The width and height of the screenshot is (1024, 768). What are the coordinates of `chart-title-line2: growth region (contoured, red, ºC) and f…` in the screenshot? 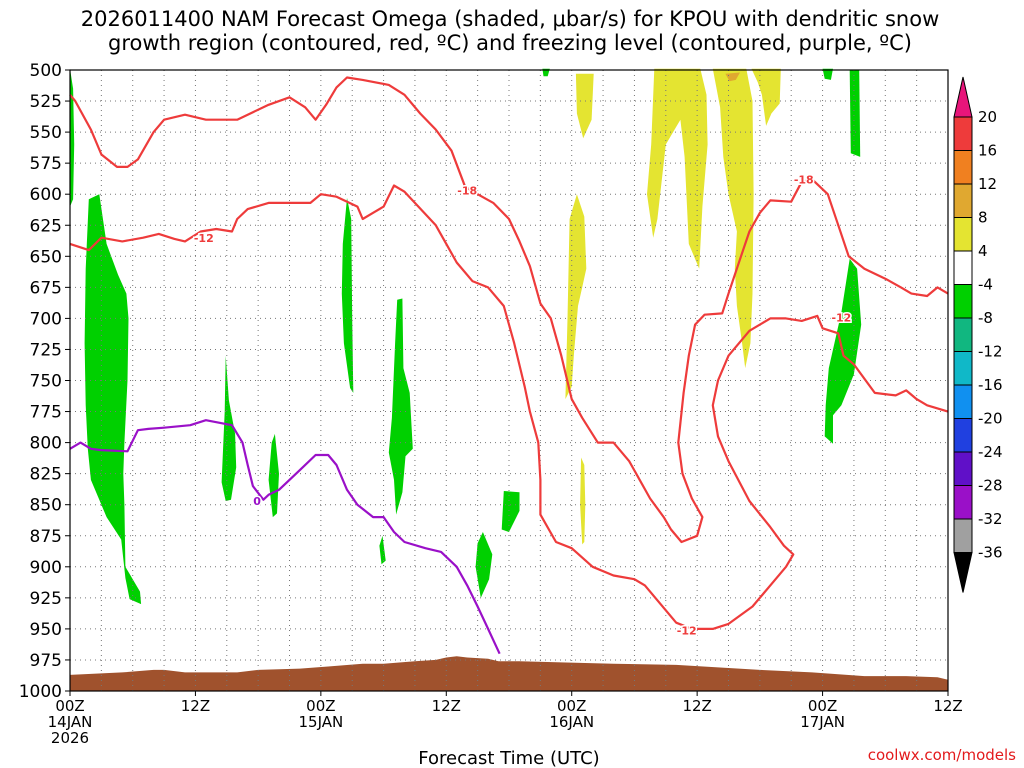 It's located at (510, 43).